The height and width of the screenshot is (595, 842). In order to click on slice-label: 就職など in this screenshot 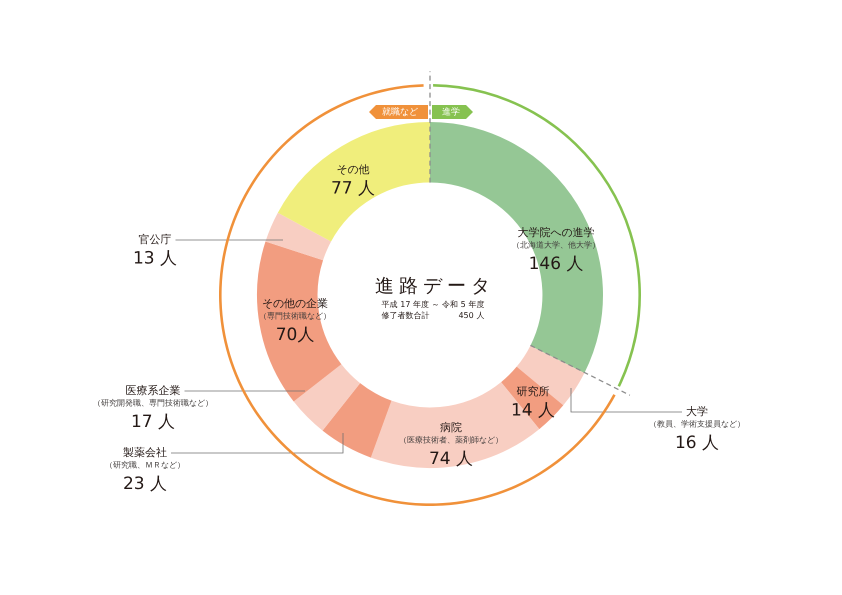, I will do `click(400, 112)`.